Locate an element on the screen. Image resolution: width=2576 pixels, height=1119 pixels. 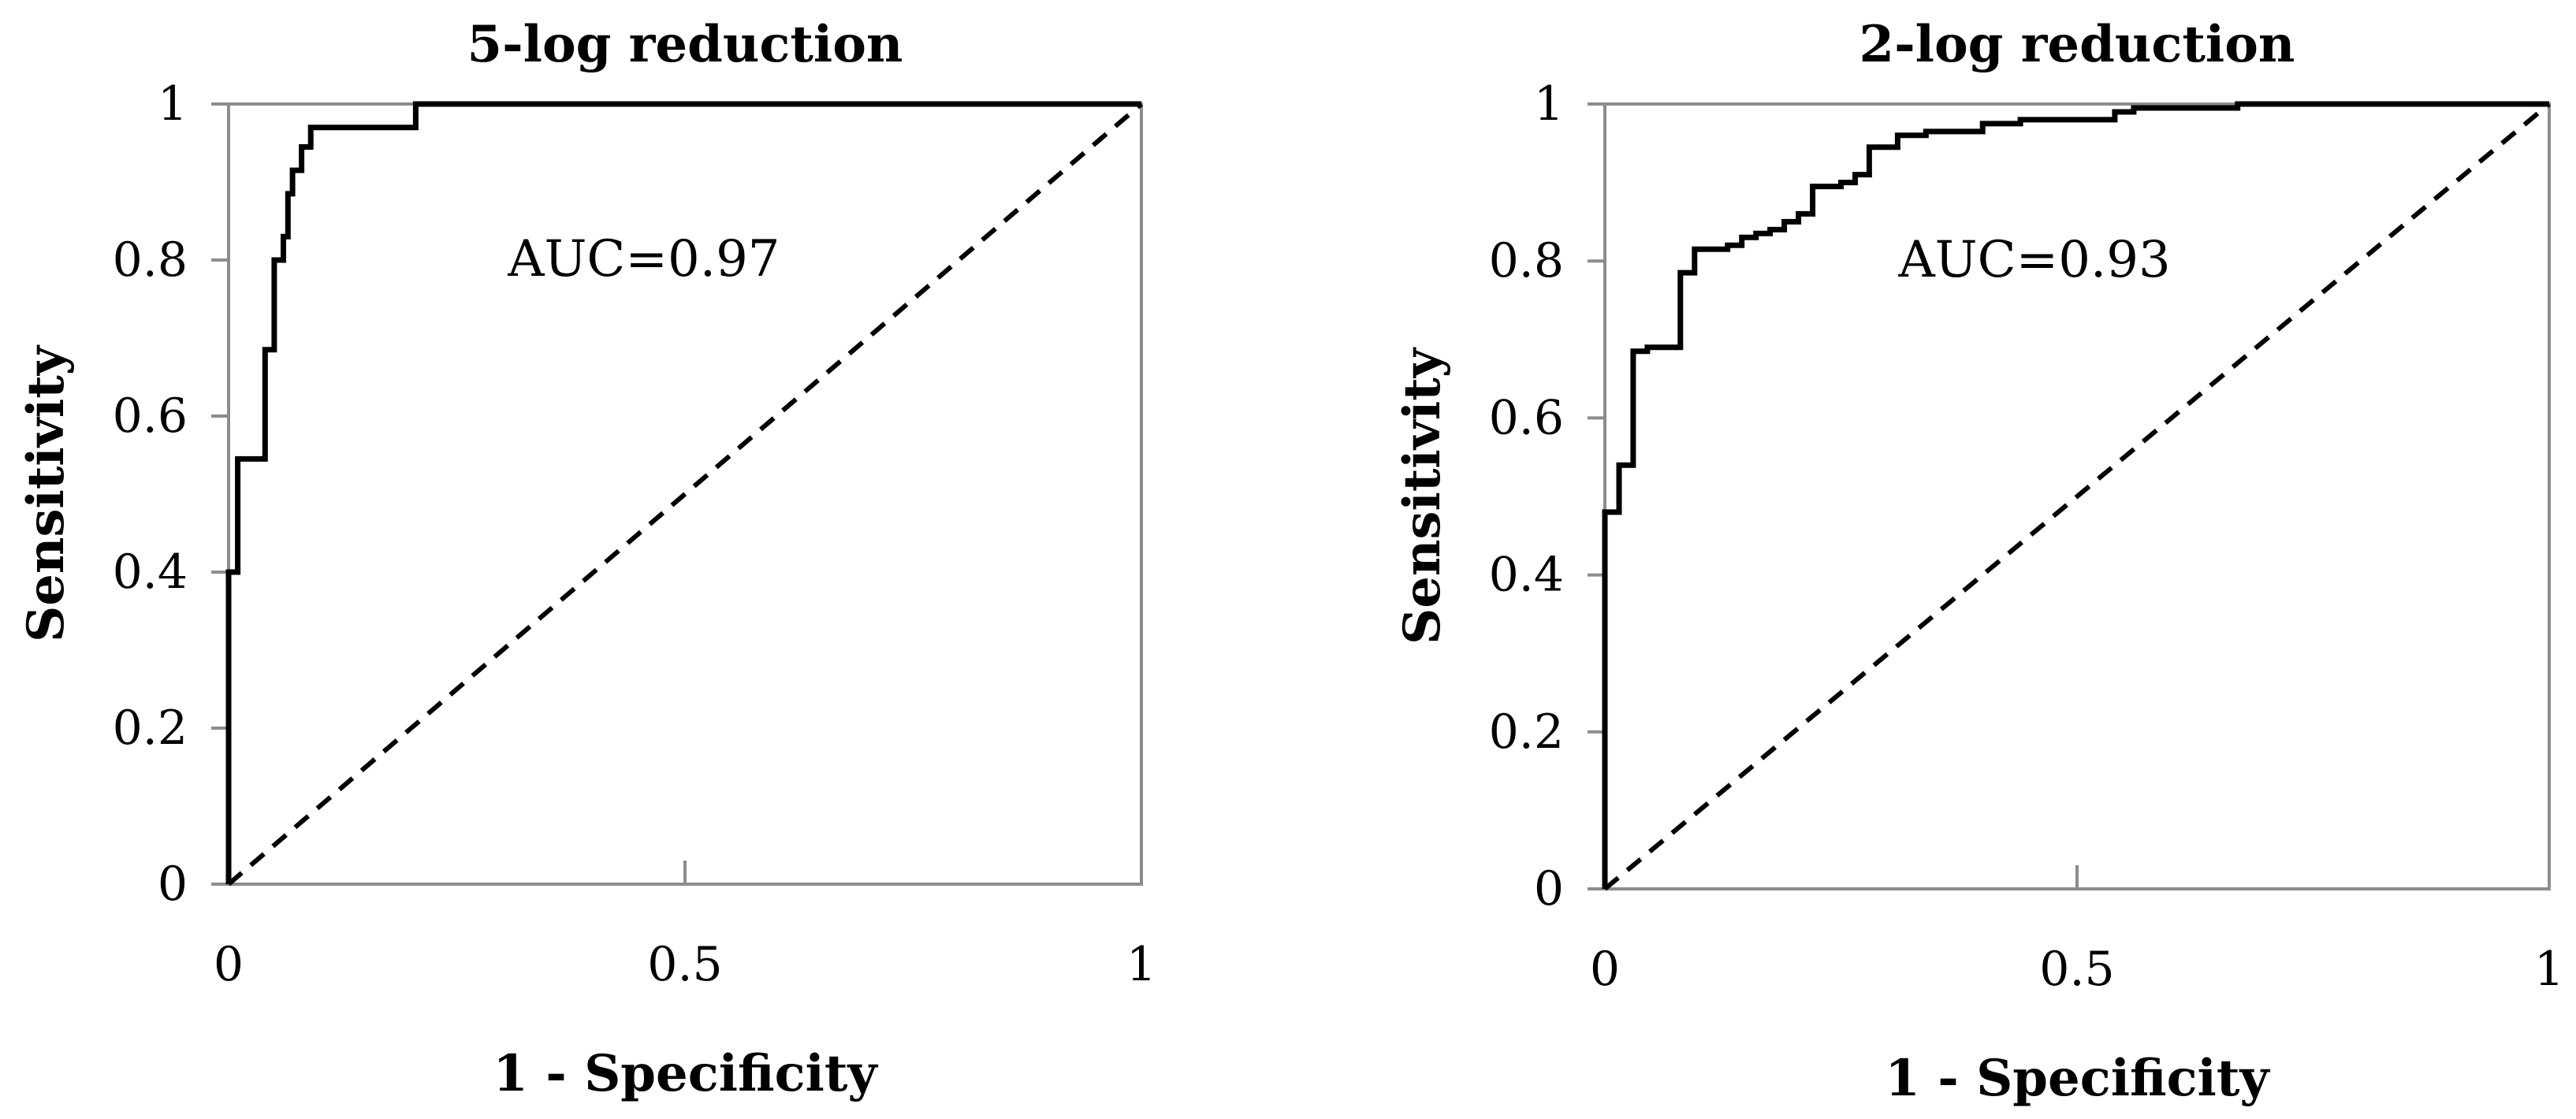
chart-title: 5-log reduction is located at coordinates (685, 44).